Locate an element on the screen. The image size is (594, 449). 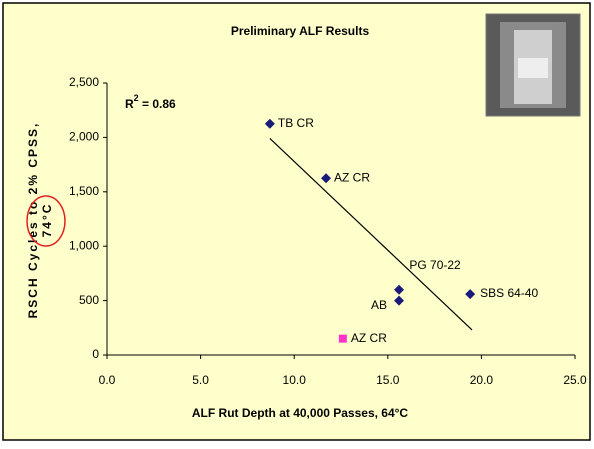
x-tick-label: 10.0 is located at coordinates (295, 380).